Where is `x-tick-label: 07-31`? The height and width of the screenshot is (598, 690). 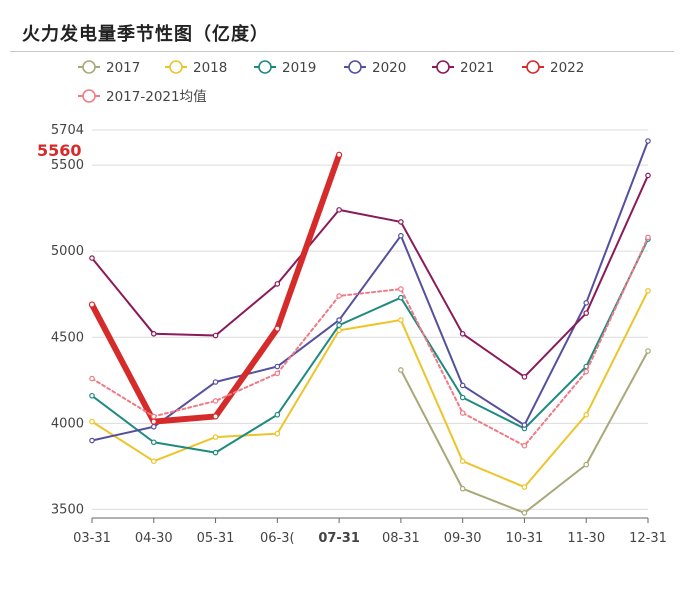 x-tick-label: 07-31 is located at coordinates (339, 538).